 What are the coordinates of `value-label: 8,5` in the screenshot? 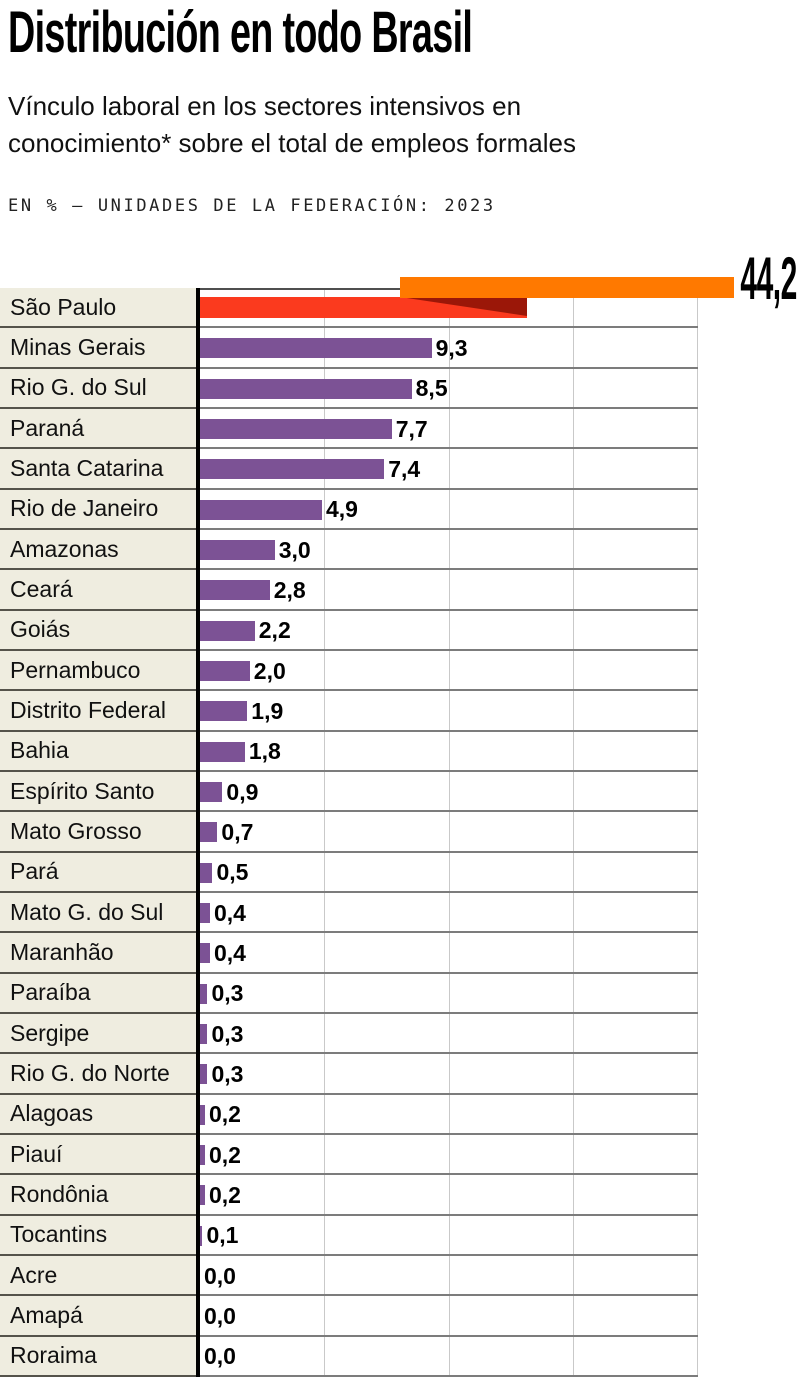 It's located at (431, 388).